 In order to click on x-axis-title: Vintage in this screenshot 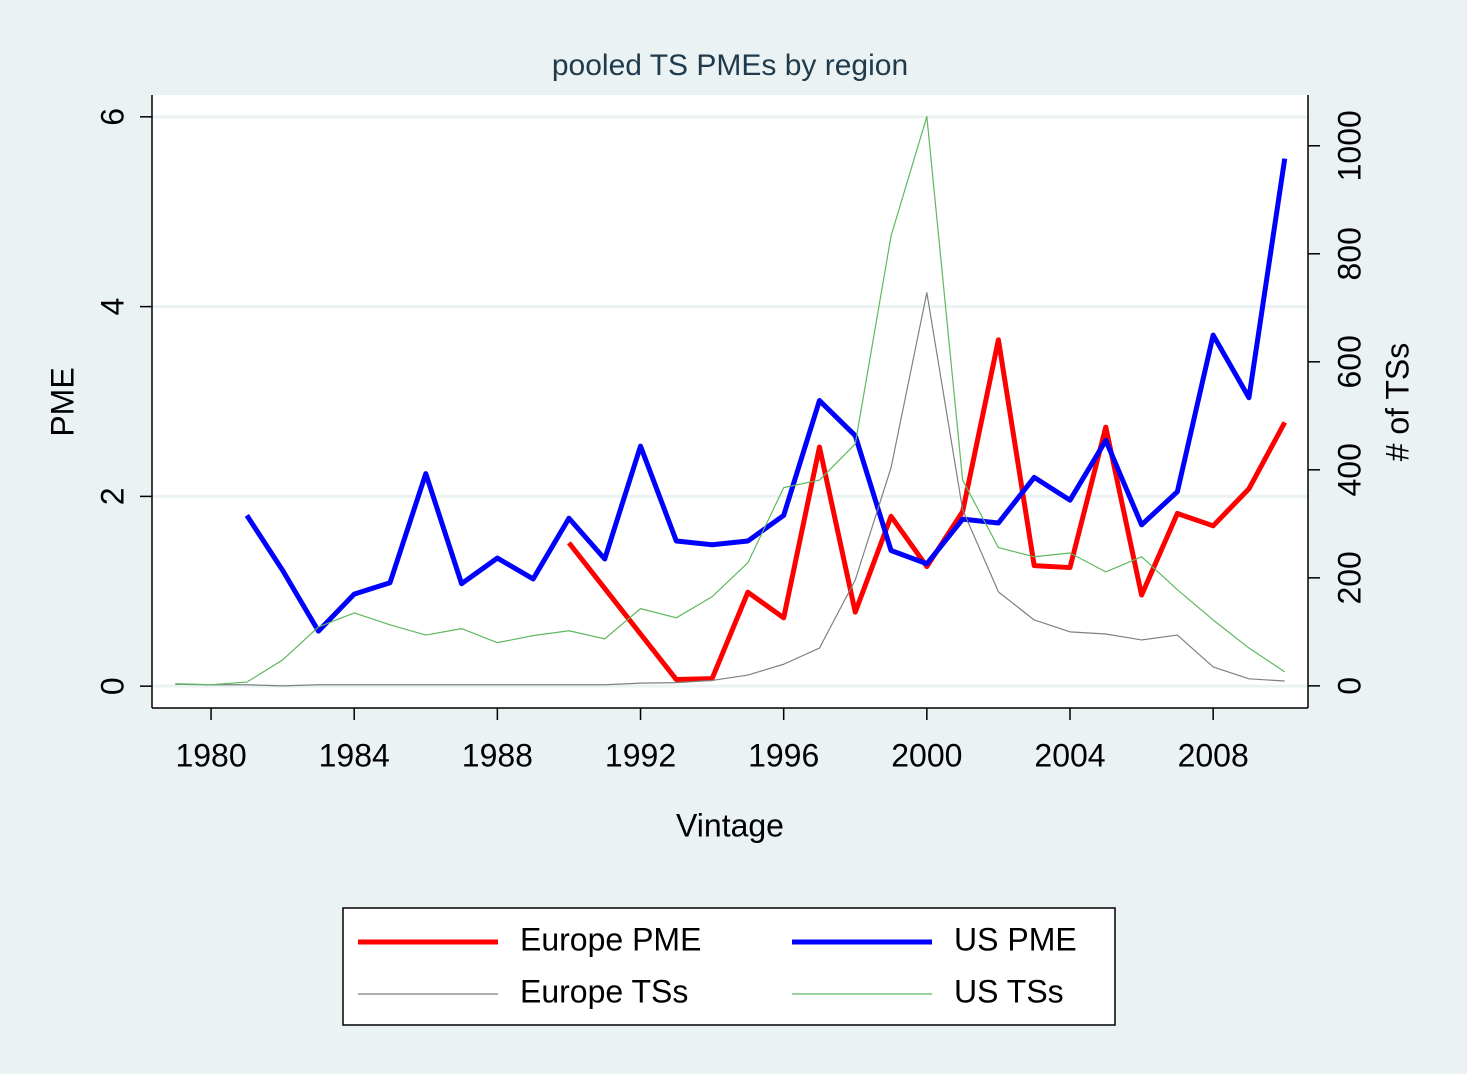, I will do `click(730, 825)`.